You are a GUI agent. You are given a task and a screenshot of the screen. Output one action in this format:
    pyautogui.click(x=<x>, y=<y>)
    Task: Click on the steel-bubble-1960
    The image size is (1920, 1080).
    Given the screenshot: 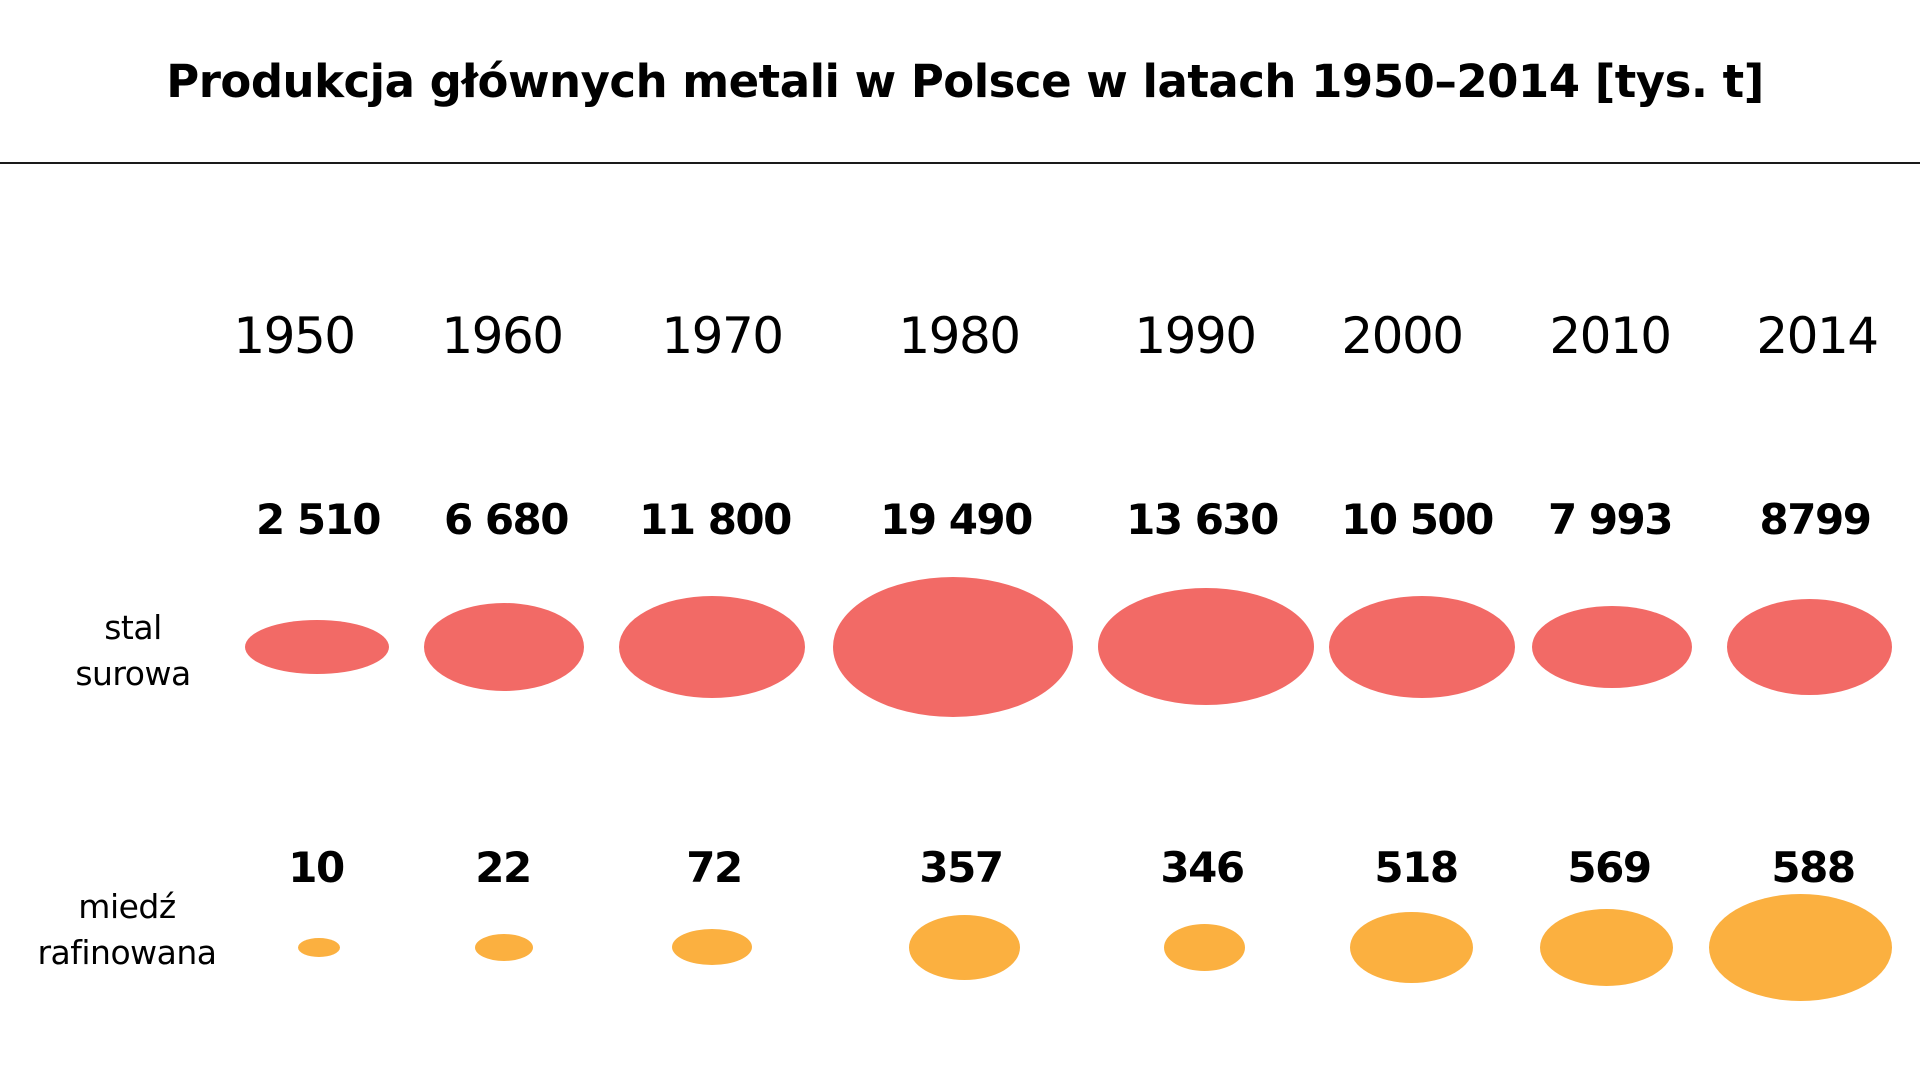 What is the action you would take?
    pyautogui.click(x=504, y=647)
    